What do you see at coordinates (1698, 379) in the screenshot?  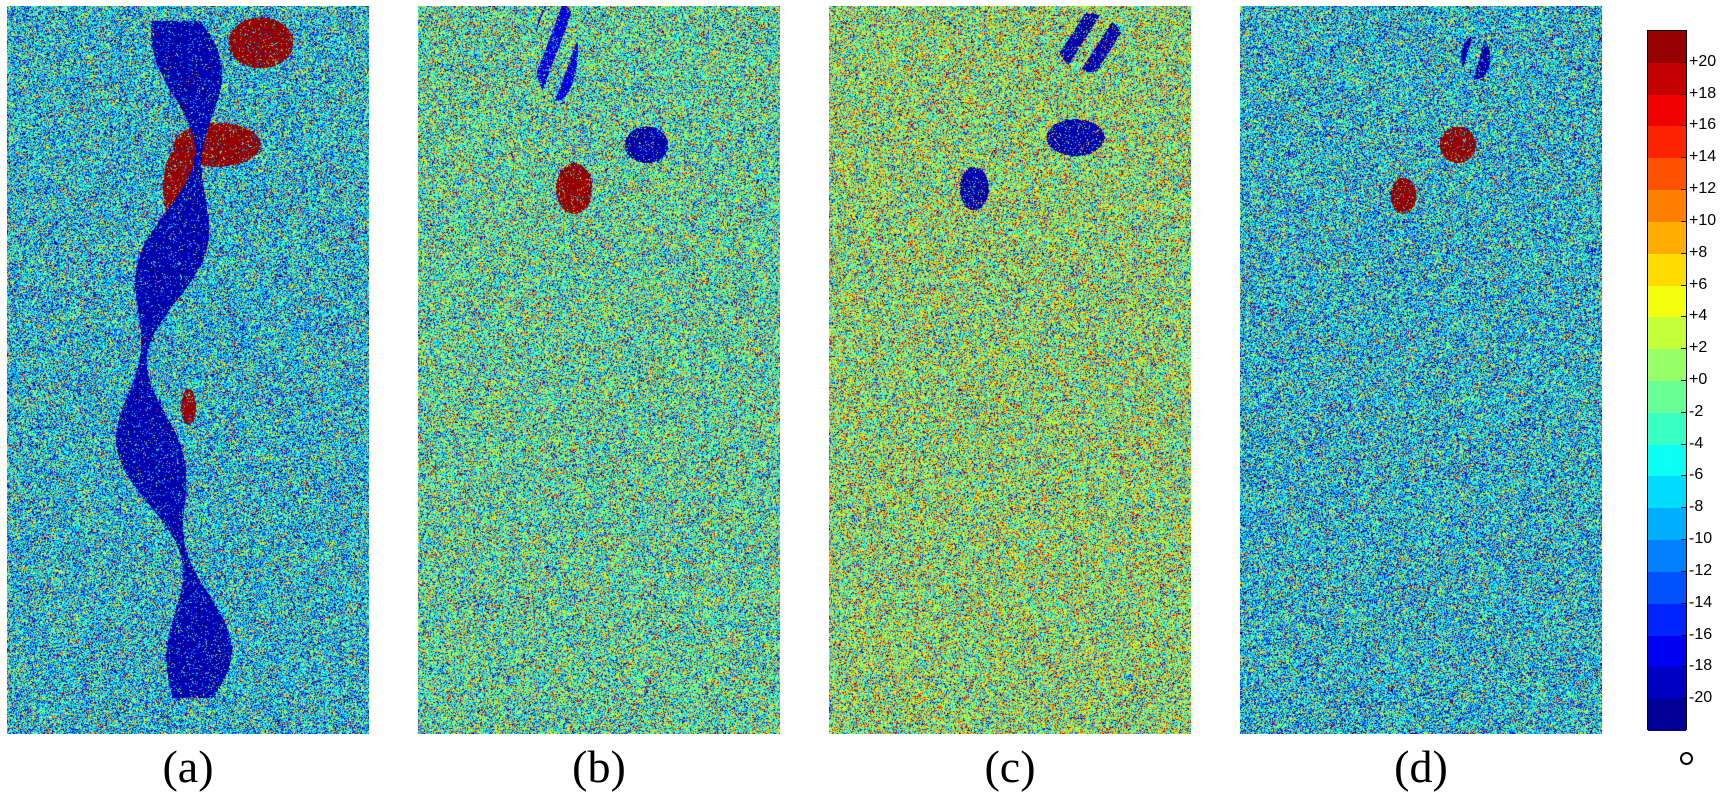 I see `colorbar-tick-label: +0` at bounding box center [1698, 379].